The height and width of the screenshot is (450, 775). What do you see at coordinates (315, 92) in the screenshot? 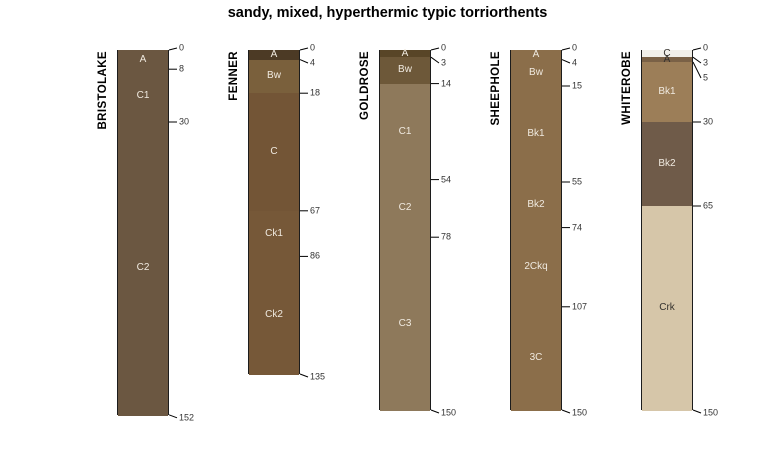
I see `depth-tick-label: 18` at bounding box center [315, 92].